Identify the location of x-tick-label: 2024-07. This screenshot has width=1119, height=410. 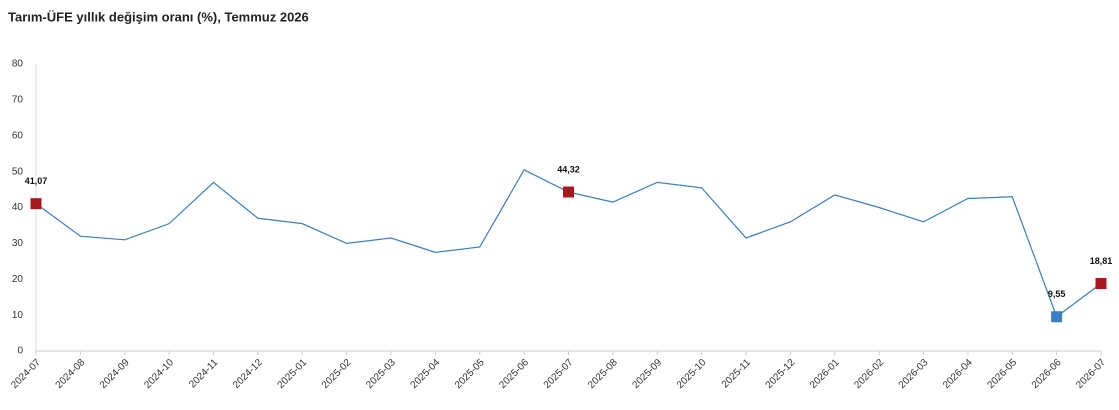
(26, 374).